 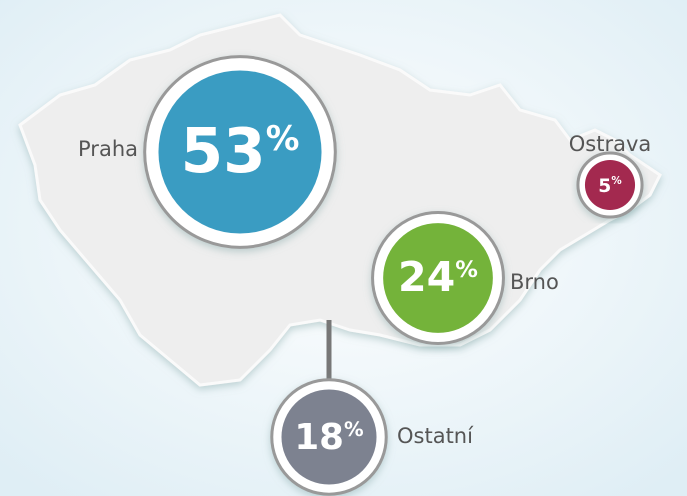 I want to click on bubble-value: 18%, so click(x=329, y=437).